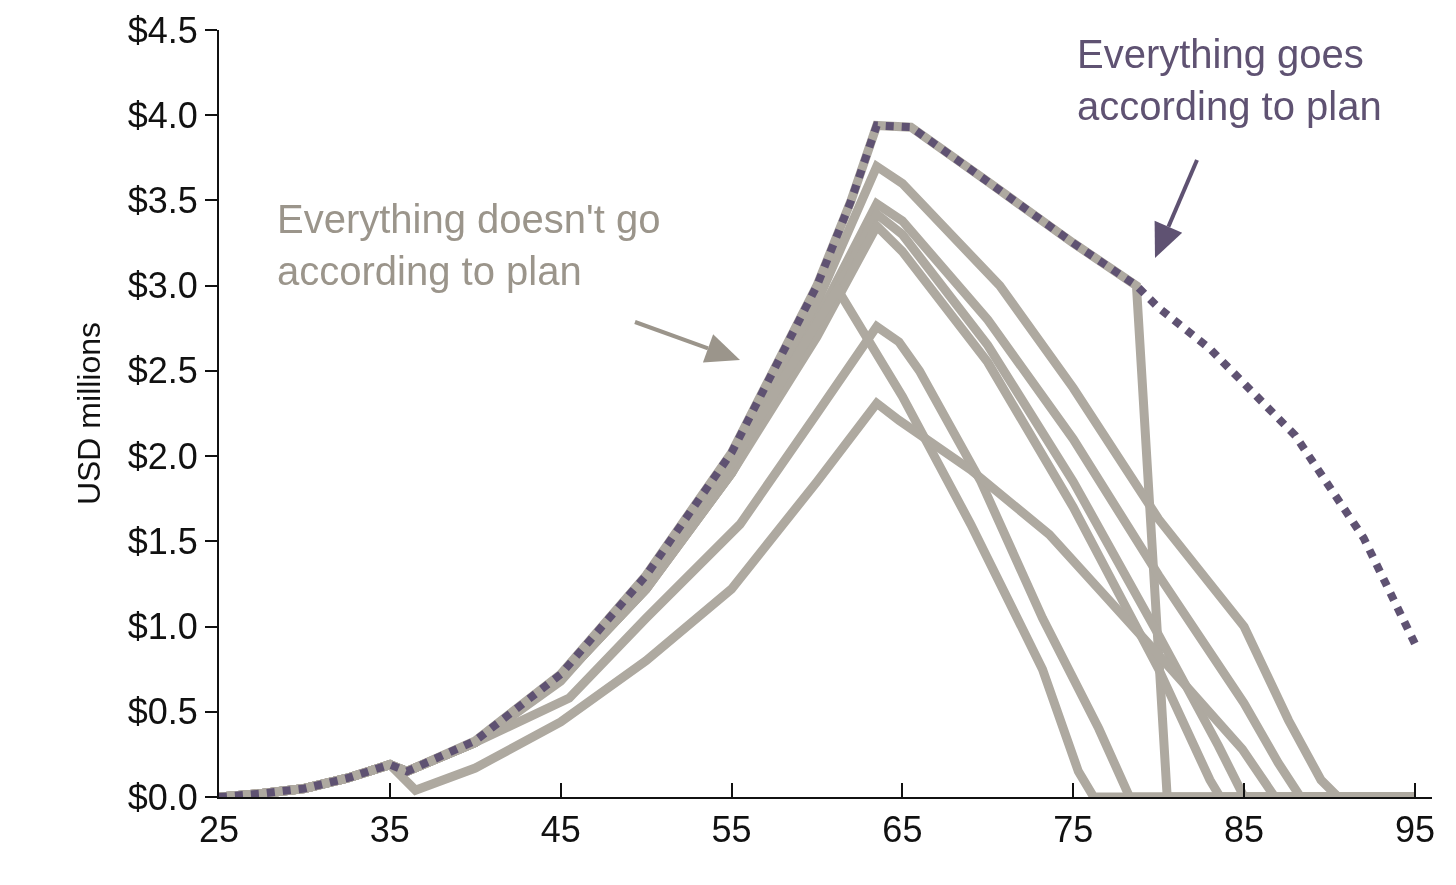 The width and height of the screenshot is (1456, 885). Describe the element at coordinates (1229, 80) in the screenshot. I see `annotation: Everything goes according to plan` at that location.